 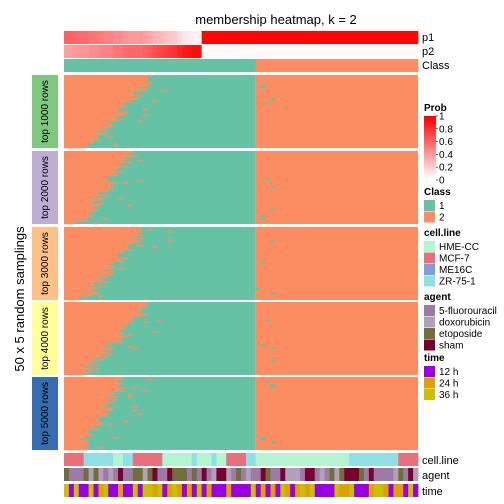 I want to click on legend-title-prob: Prob, so click(x=435, y=108).